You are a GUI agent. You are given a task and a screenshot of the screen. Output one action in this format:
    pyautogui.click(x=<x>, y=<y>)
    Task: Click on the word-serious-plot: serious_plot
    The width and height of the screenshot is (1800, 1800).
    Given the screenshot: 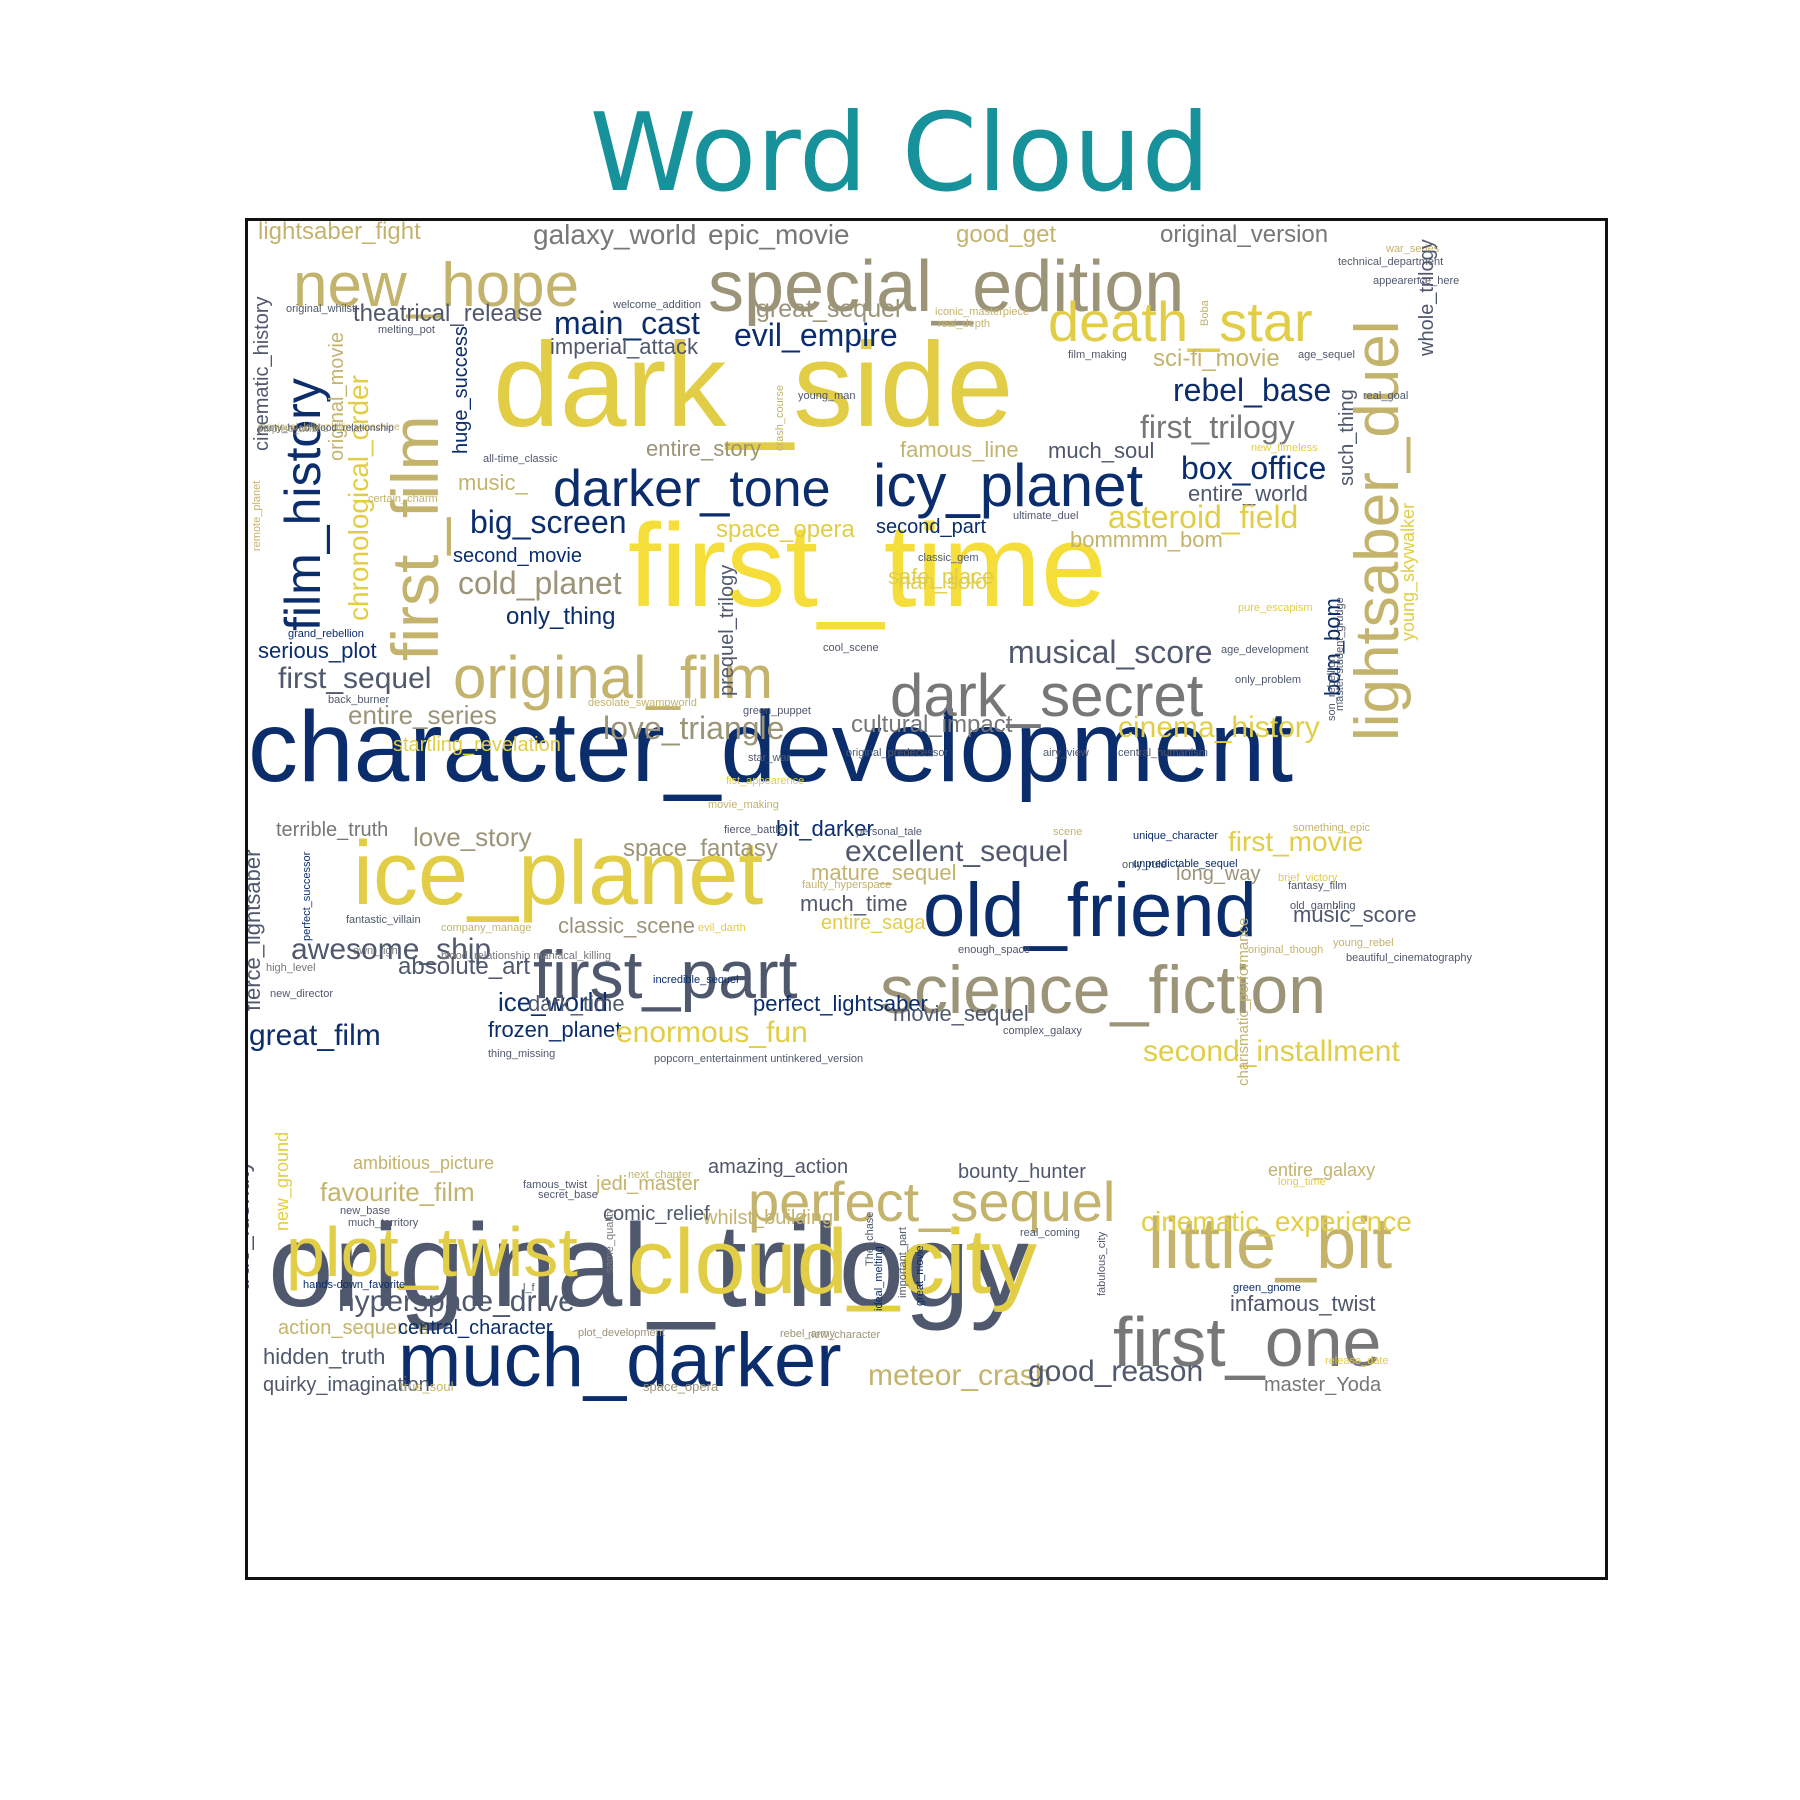 What is the action you would take?
    pyautogui.click(x=317, y=650)
    